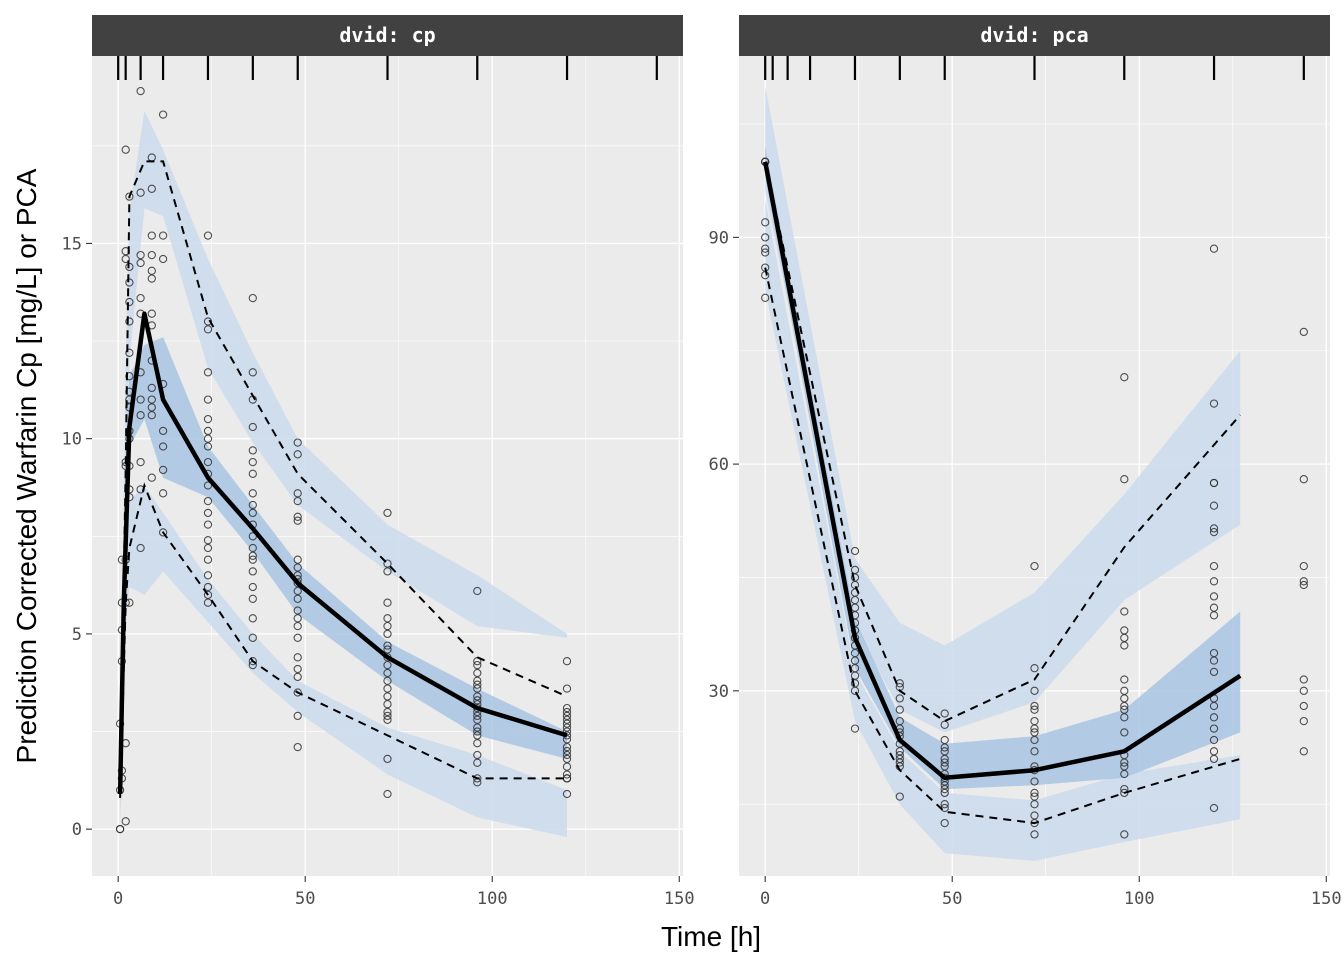 The height and width of the screenshot is (960, 1344). What do you see at coordinates (1326, 899) in the screenshot?
I see `x-tick-label: 150` at bounding box center [1326, 899].